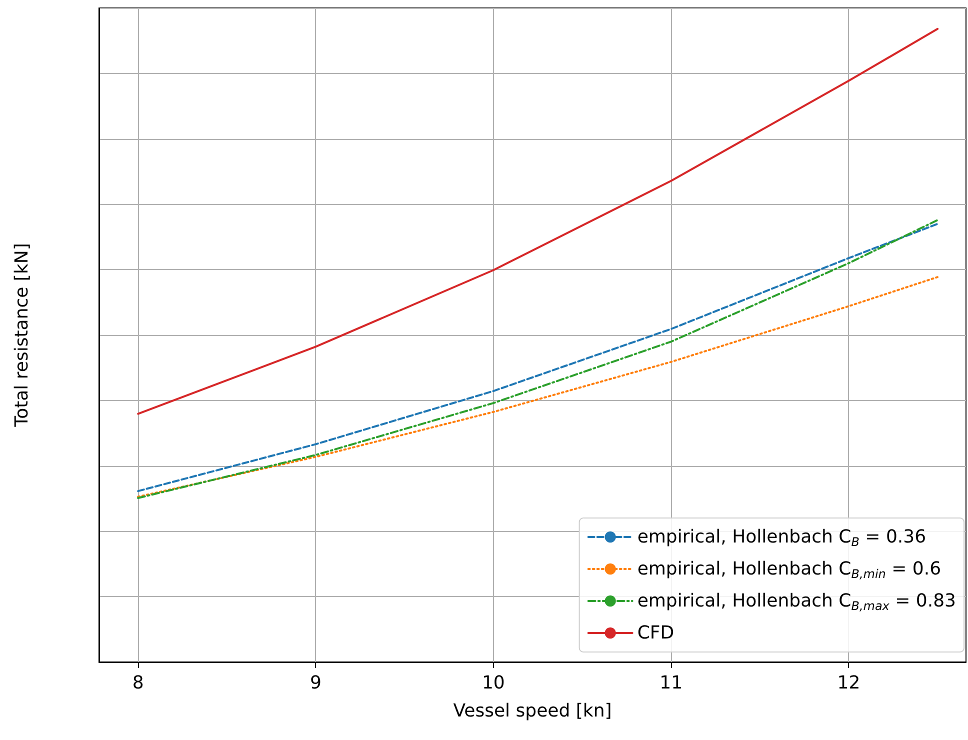  What do you see at coordinates (493, 683) in the screenshot?
I see `x-tick-label: 10` at bounding box center [493, 683].